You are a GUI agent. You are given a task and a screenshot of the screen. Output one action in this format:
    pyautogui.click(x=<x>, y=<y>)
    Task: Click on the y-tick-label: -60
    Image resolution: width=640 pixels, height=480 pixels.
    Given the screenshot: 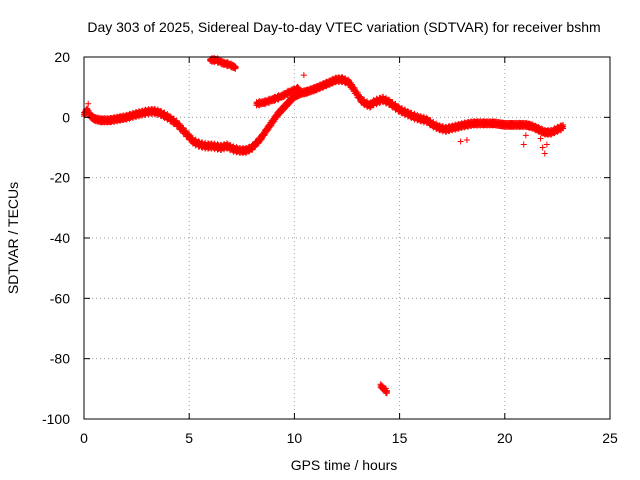 What is the action you would take?
    pyautogui.click(x=60, y=298)
    